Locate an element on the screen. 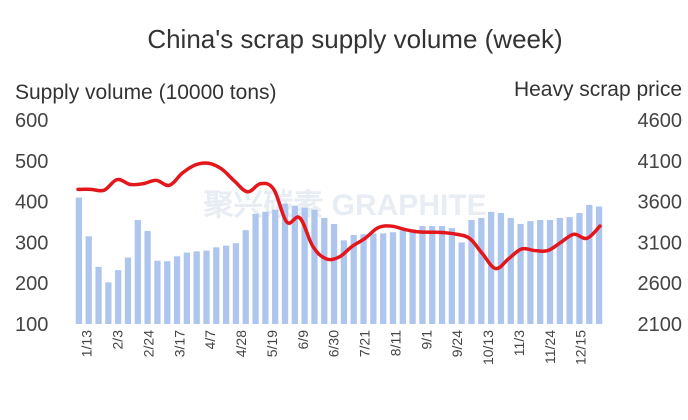  x-tick-label: 8/11 is located at coordinates (395, 343).